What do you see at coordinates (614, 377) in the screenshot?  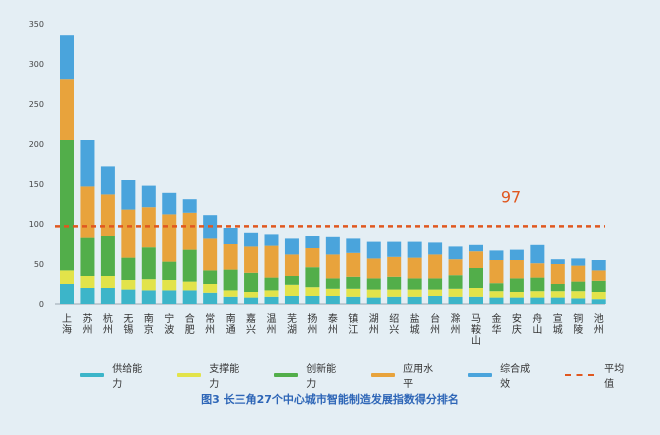 I see `legend-label-average: 平均值` at bounding box center [614, 377].